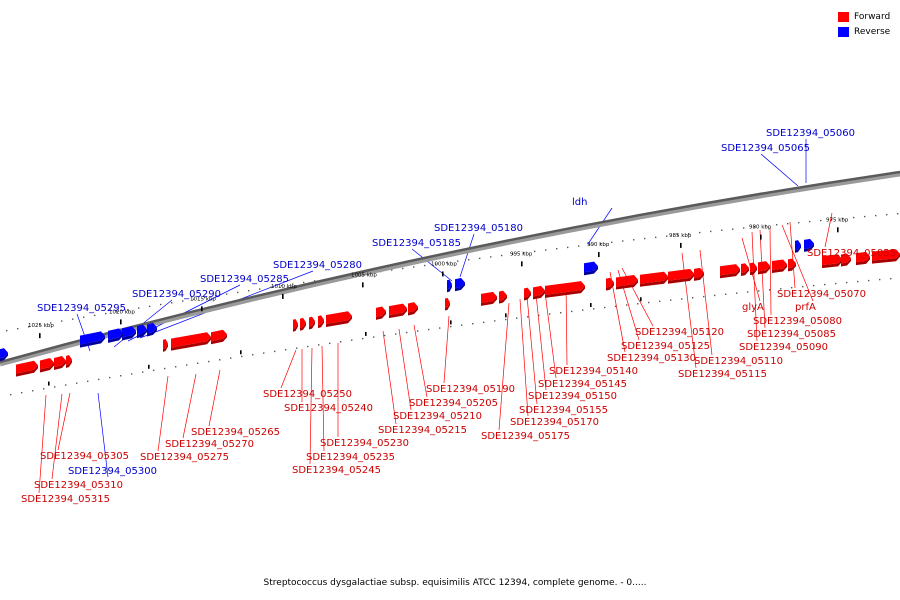 The height and width of the screenshot is (600, 900). What do you see at coordinates (572, 396) in the screenshot?
I see `forward-gene-label: SDE12394_05150` at bounding box center [572, 396].